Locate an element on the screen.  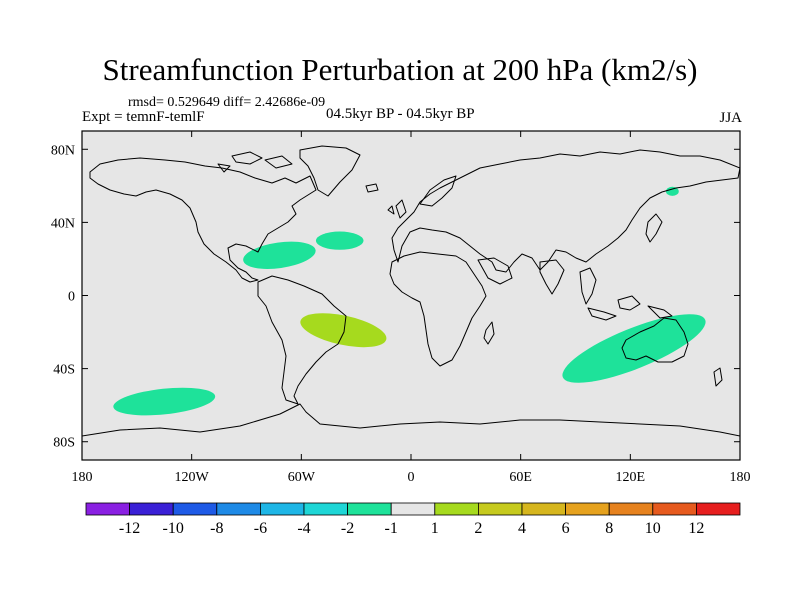
colorbar: -12 -10 -8 -6 -4 -2 -1 1 2 4 6 8 10 12 is located at coordinates (413, 519).